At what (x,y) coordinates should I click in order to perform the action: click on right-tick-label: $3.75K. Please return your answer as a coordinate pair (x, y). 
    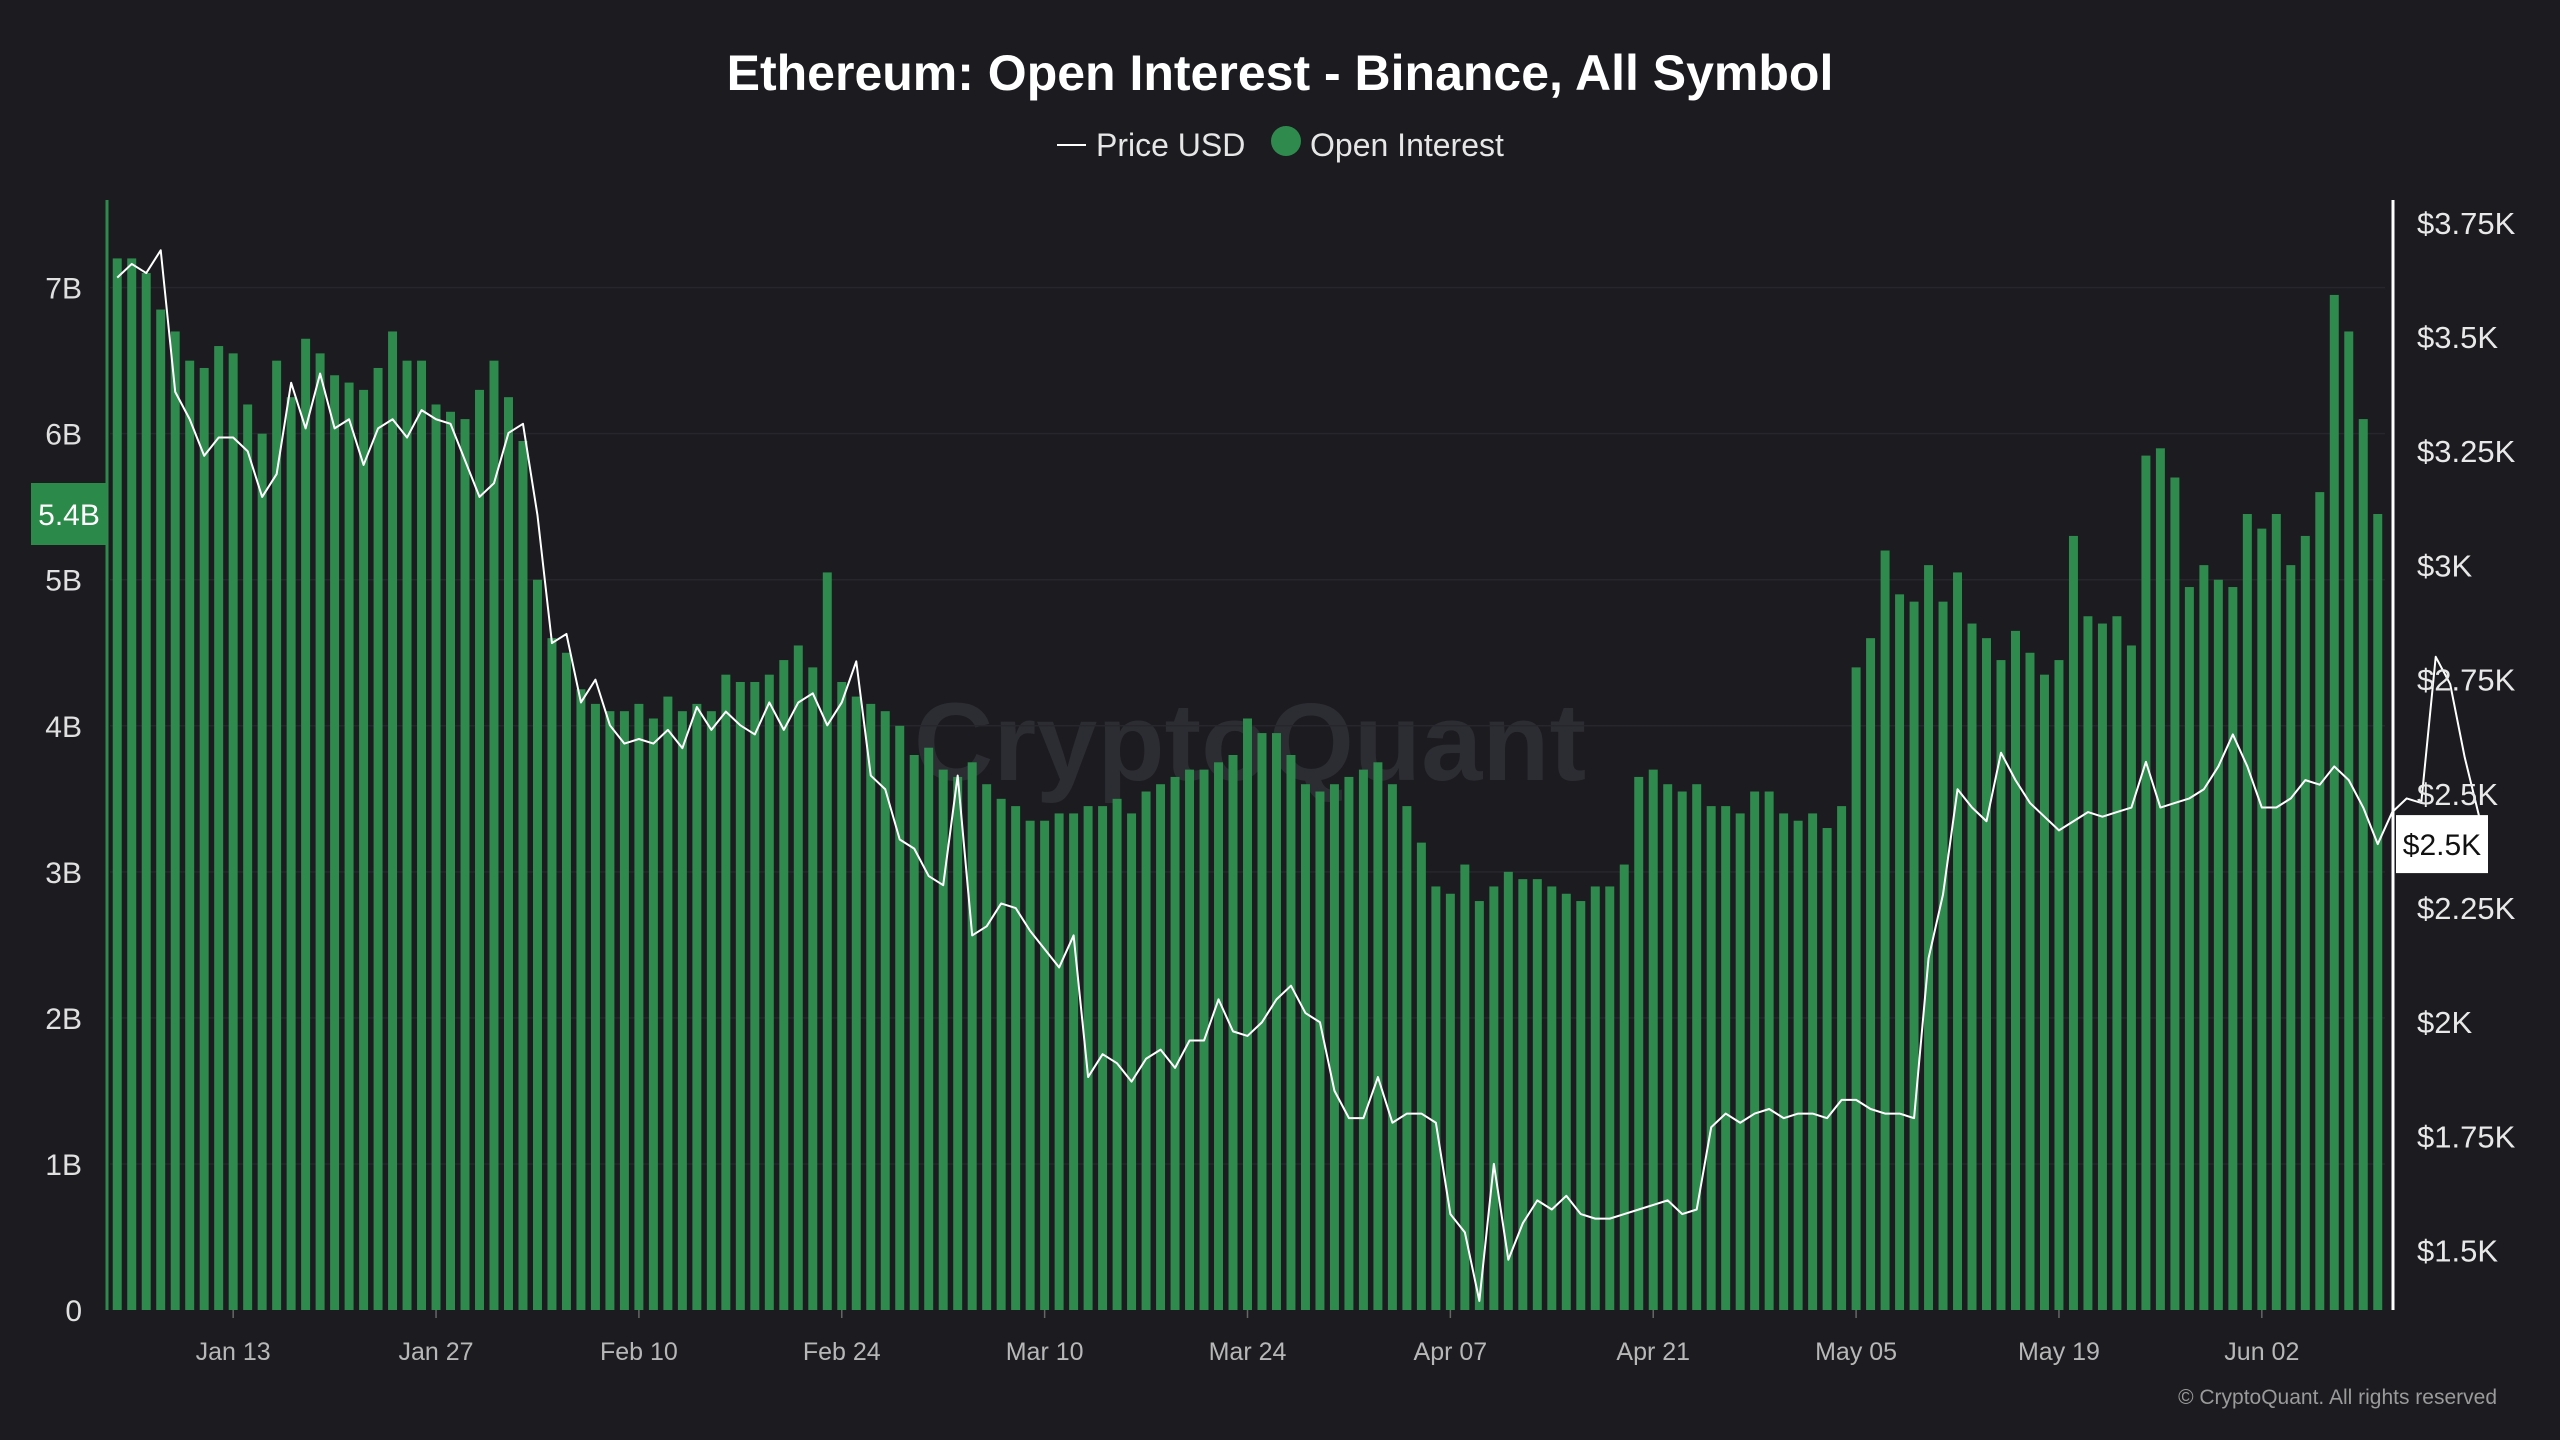
    Looking at the image, I should click on (2466, 223).